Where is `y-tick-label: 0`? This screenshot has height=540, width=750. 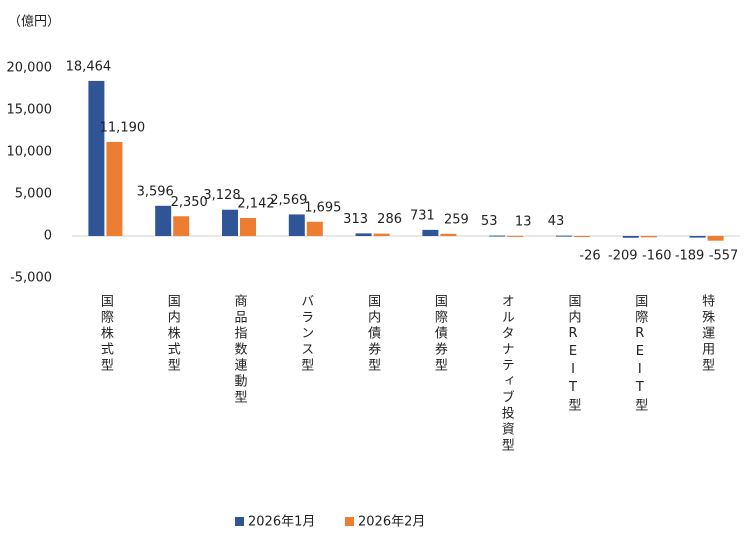 y-tick-label: 0 is located at coordinates (48, 236).